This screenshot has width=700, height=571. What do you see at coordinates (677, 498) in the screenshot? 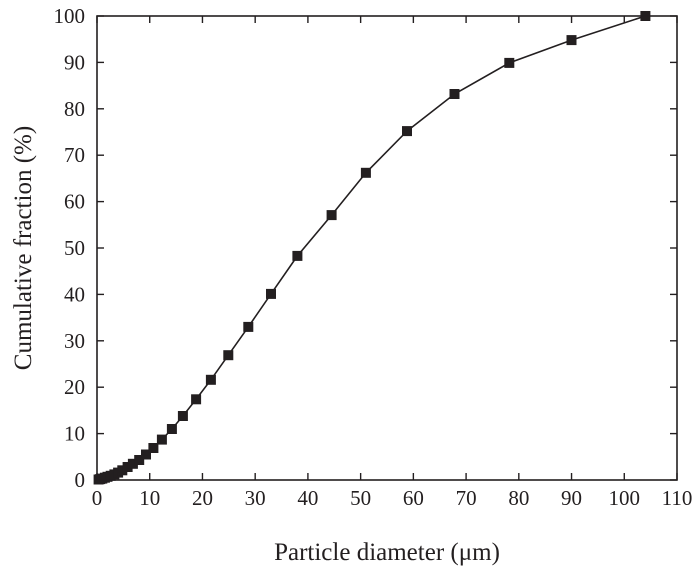
I see `x-tick-label: 110` at bounding box center [677, 498].